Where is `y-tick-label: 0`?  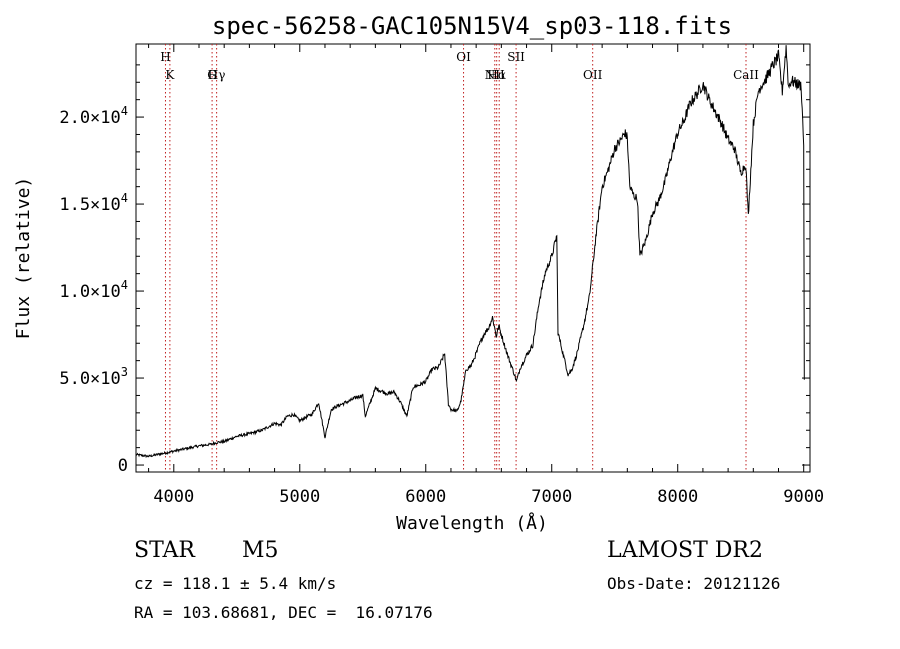 y-tick-label: 0 is located at coordinates (123, 466).